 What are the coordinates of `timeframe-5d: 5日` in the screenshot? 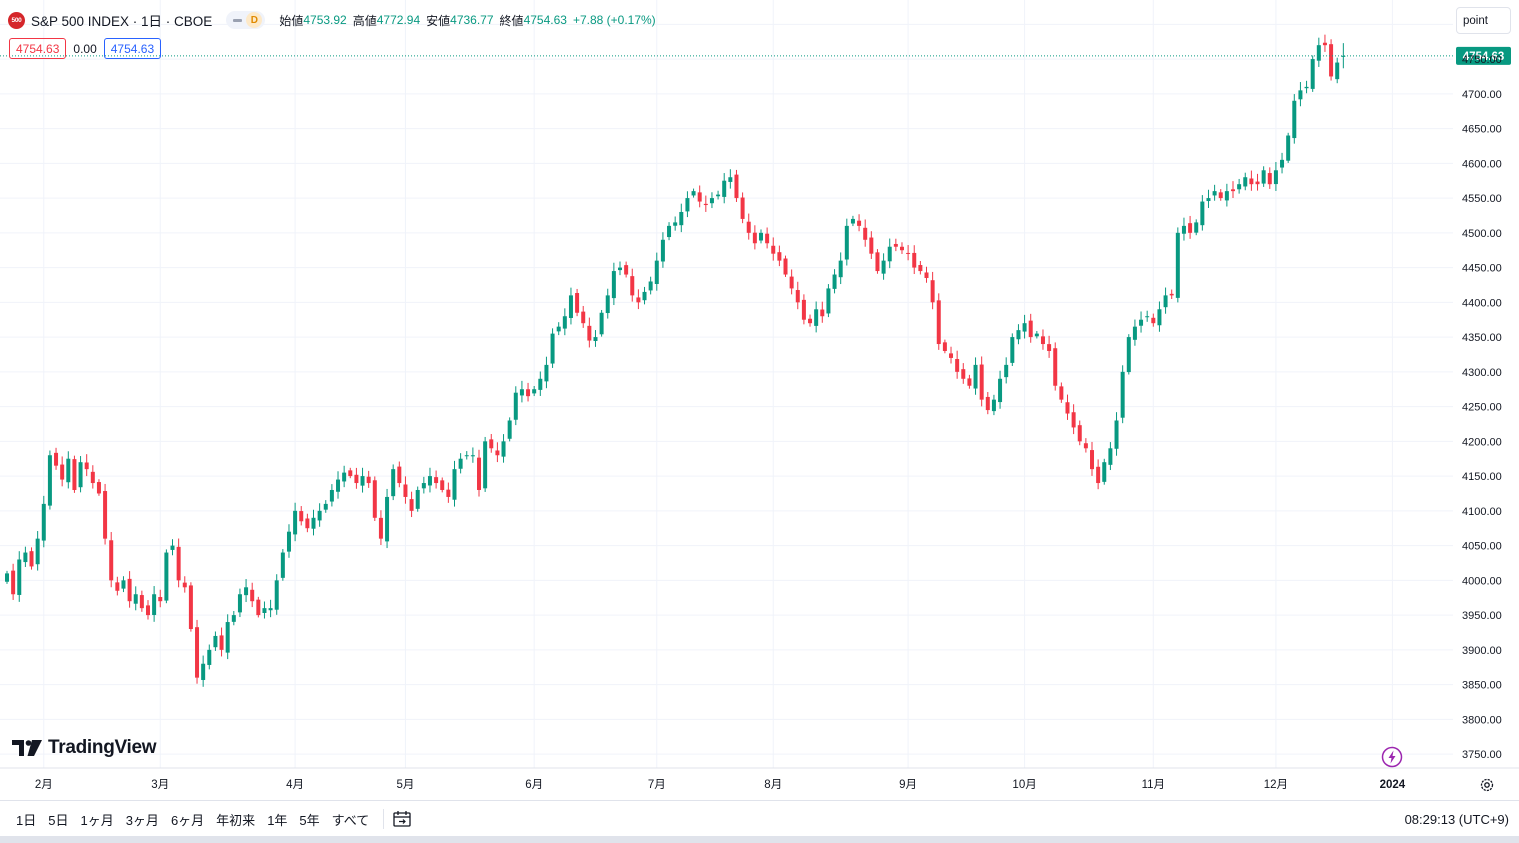 It's located at (58, 820).